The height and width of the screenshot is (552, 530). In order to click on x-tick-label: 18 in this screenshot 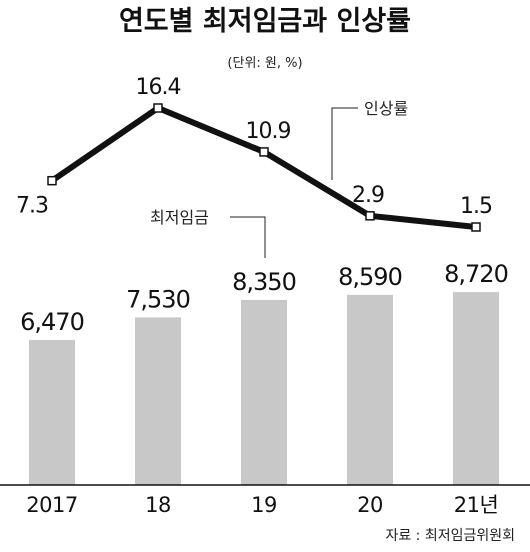, I will do `click(158, 505)`.